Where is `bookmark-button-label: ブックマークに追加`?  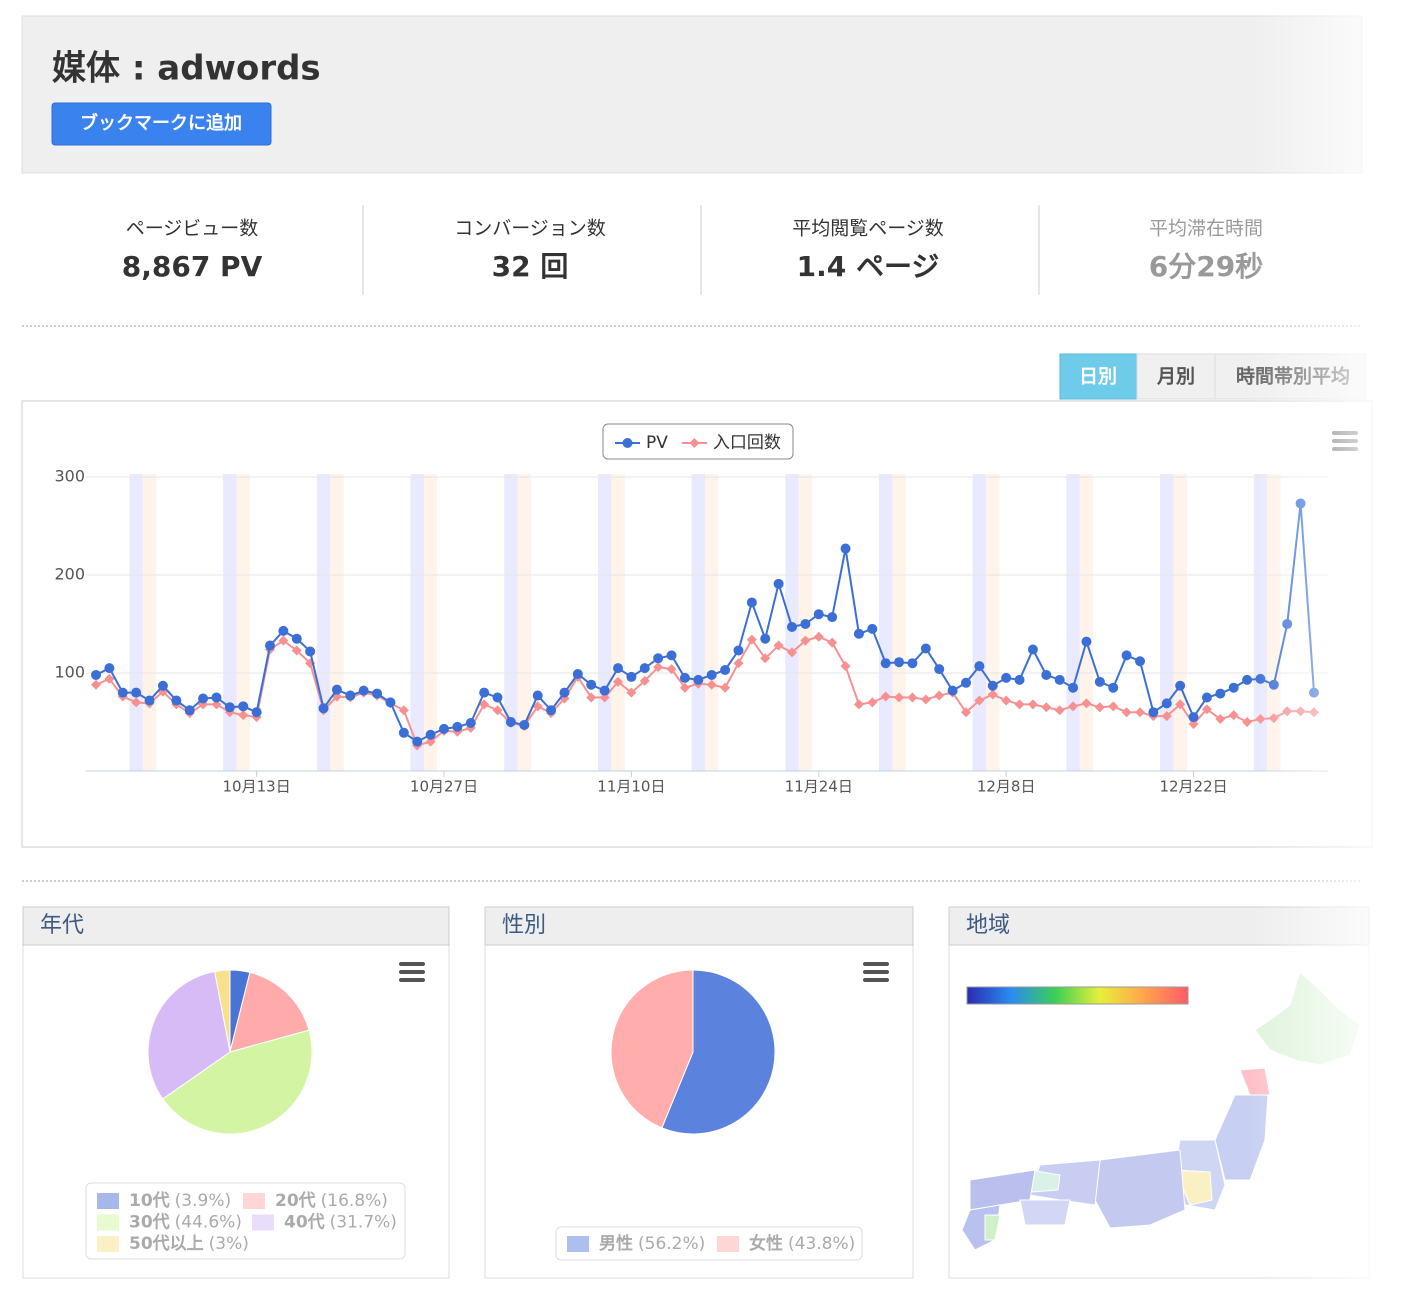
bookmark-button-label: ブックマークに追加 is located at coordinates (161, 123).